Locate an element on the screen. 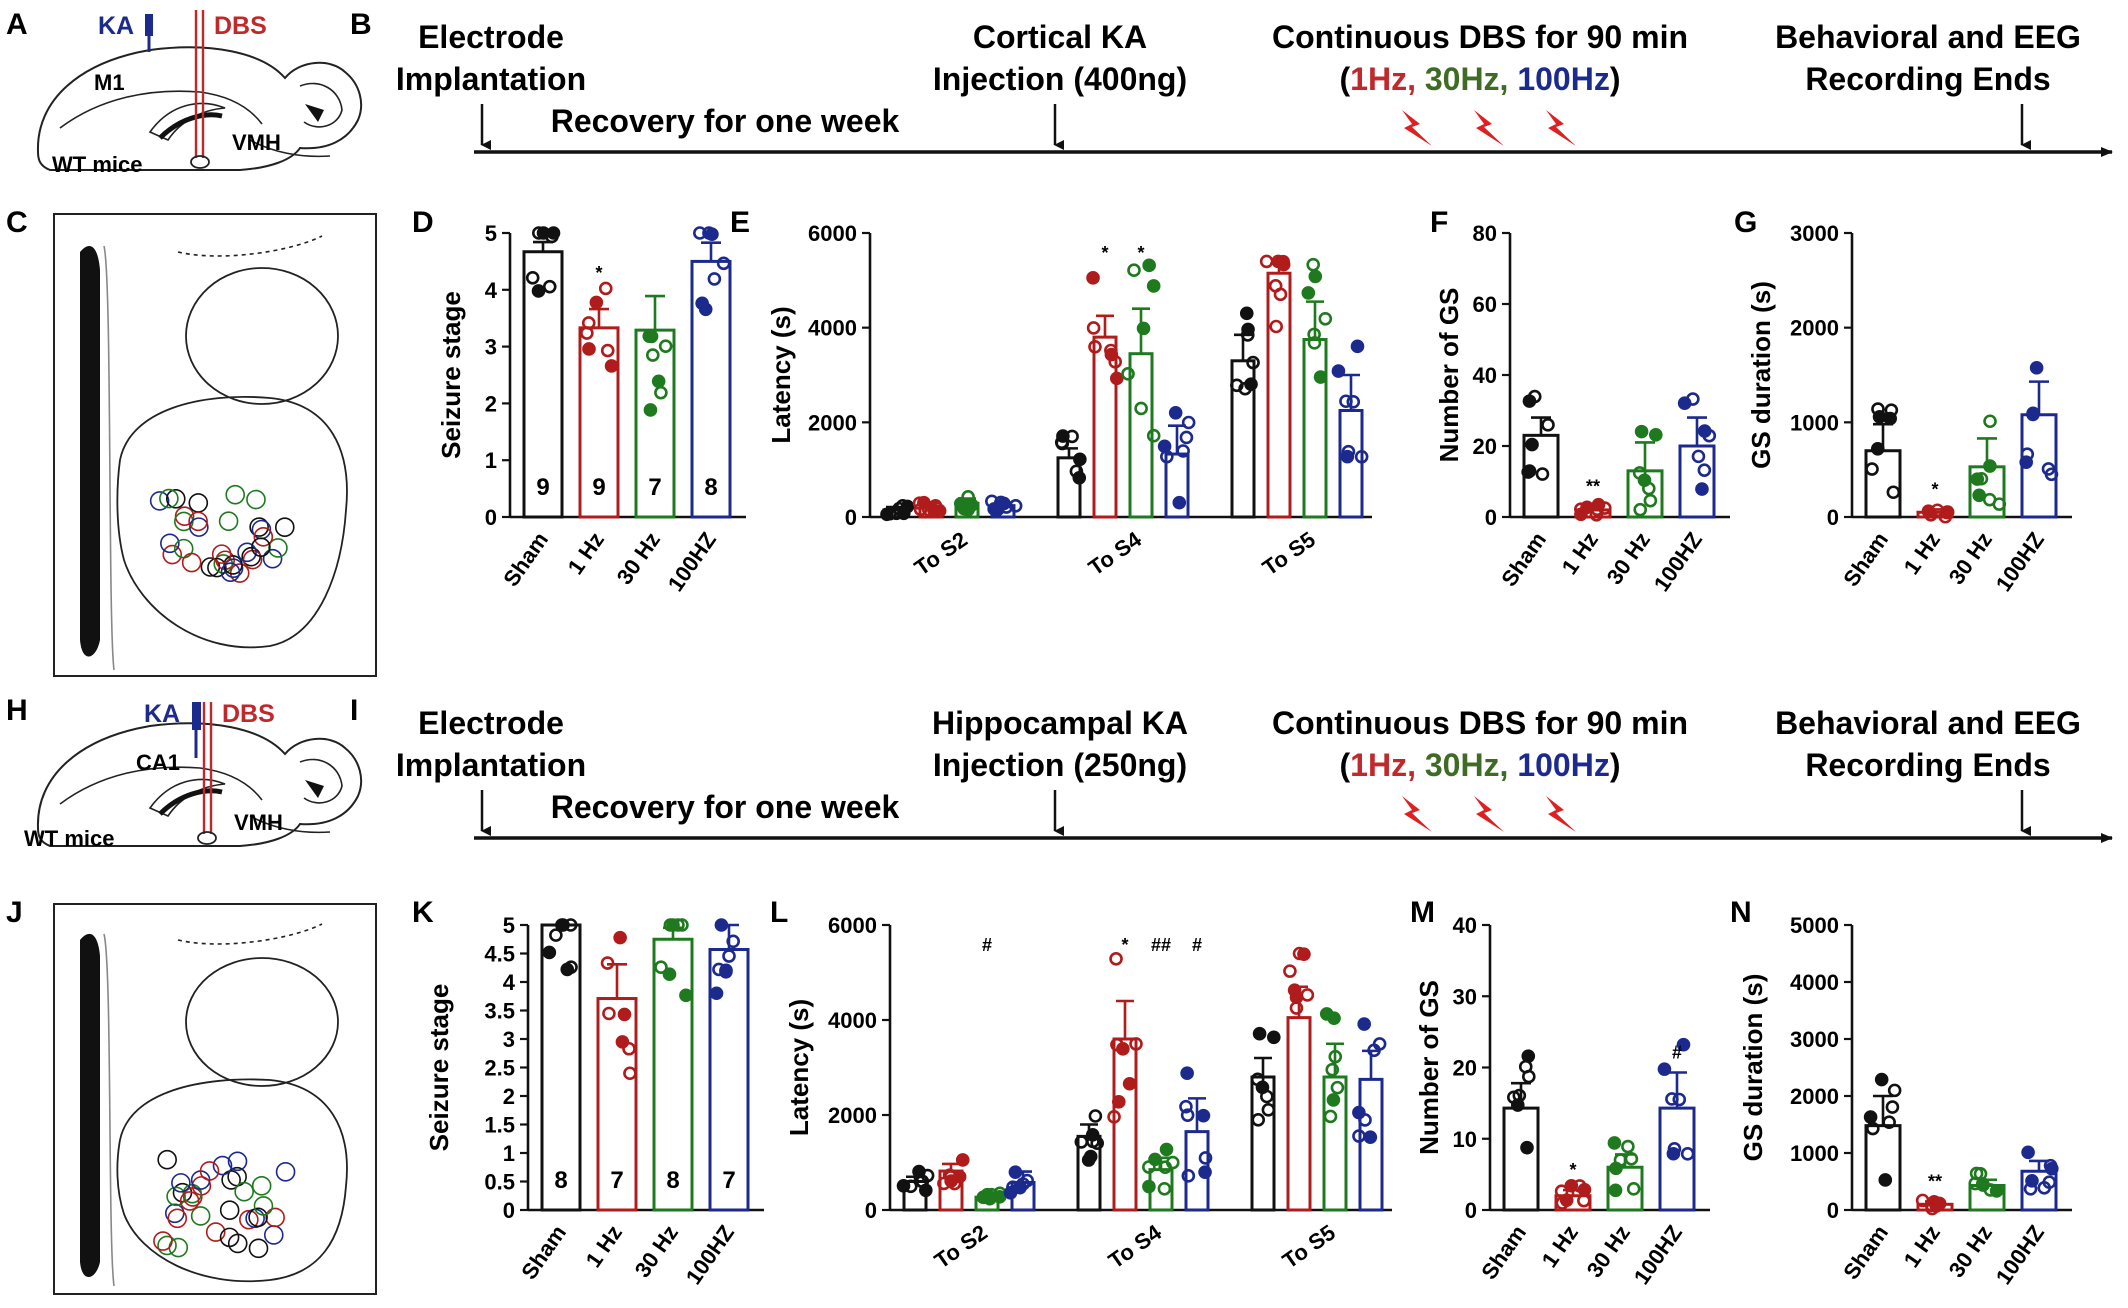 The height and width of the screenshot is (1308, 2128). region-label: CA1 is located at coordinates (158, 762).